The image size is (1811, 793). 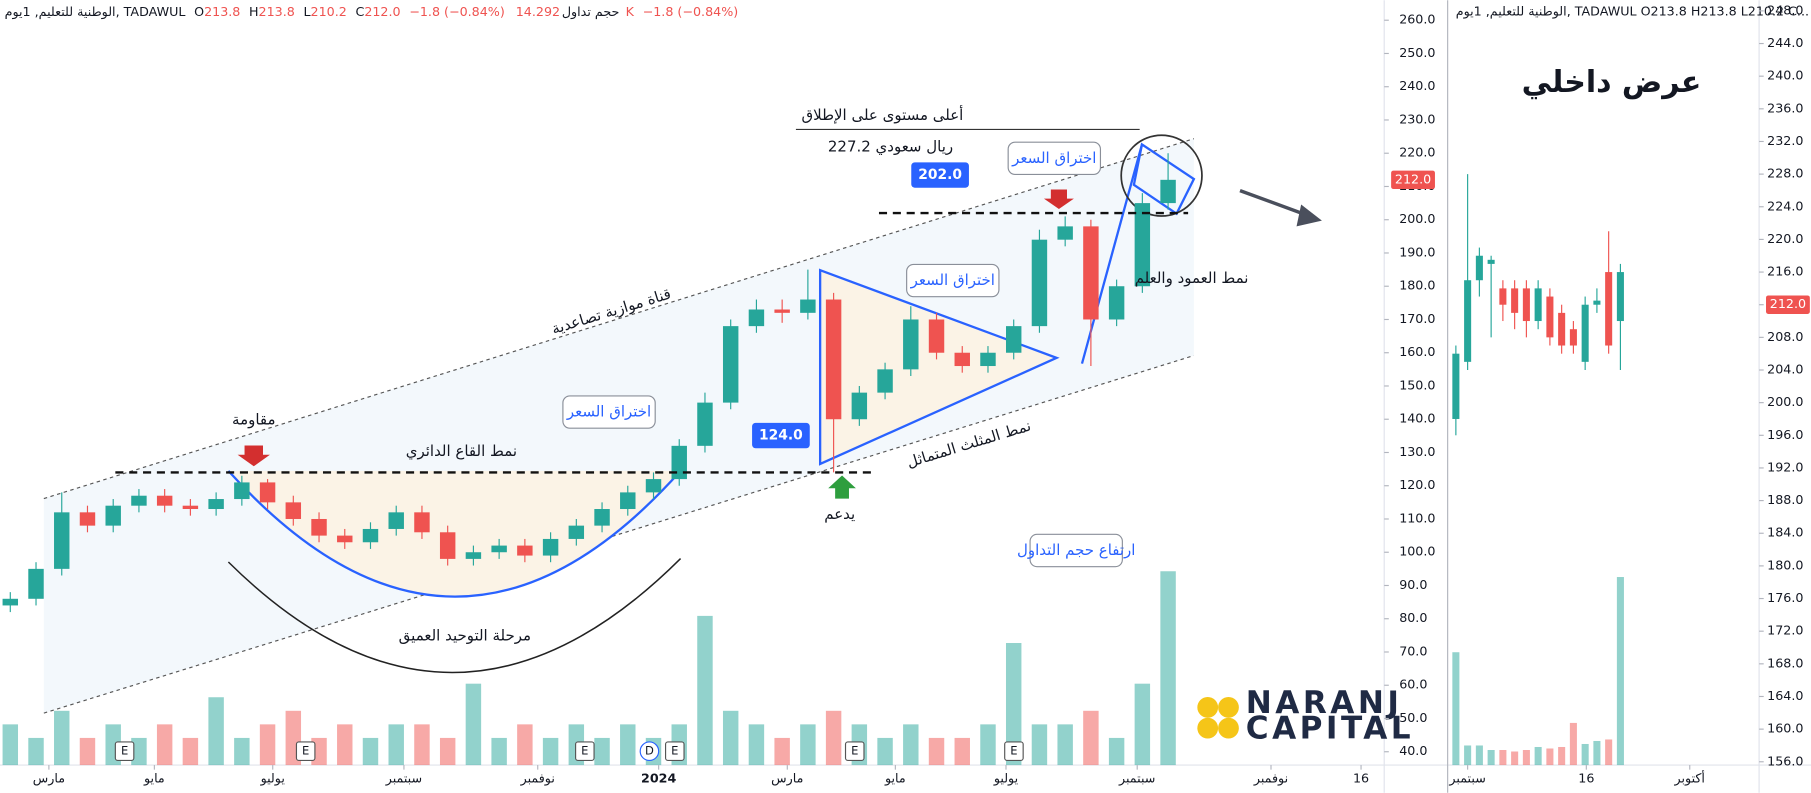 I want to click on annotation: مقاومة, so click(x=253, y=420).